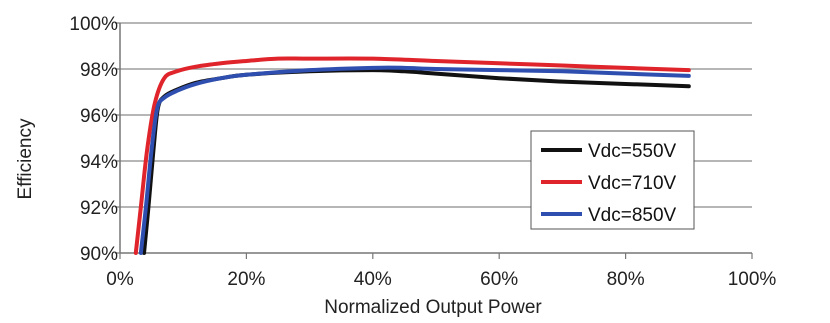 The height and width of the screenshot is (323, 830). Describe the element at coordinates (373, 279) in the screenshot. I see `x-tick-label-2: 40%` at that location.